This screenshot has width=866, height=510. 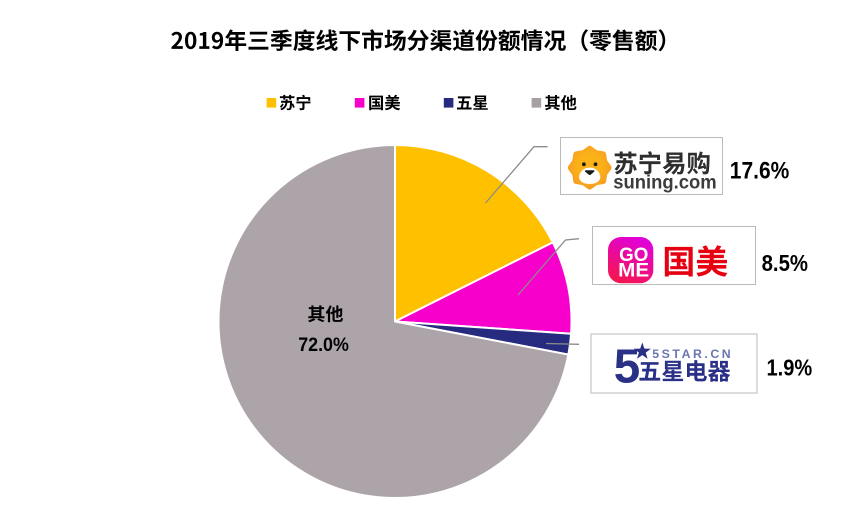 I want to click on svg-text: suning.com, so click(x=664, y=182).